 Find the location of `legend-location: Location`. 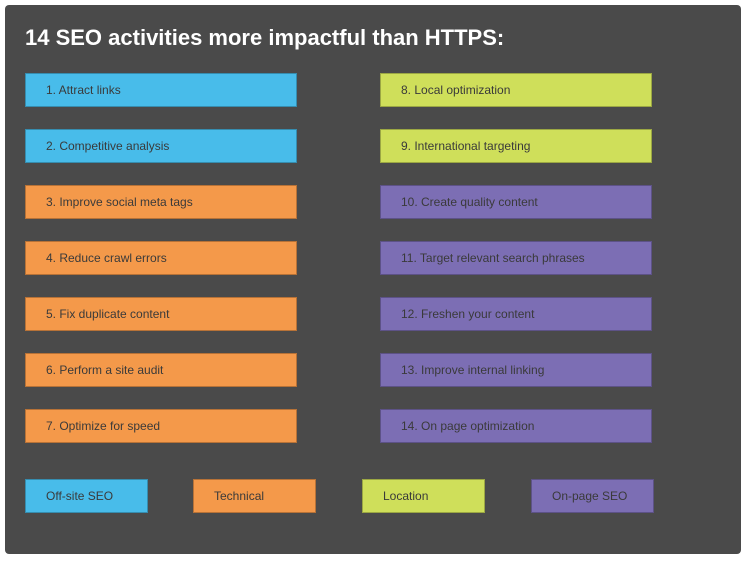

legend-location: Location is located at coordinates (423, 496).